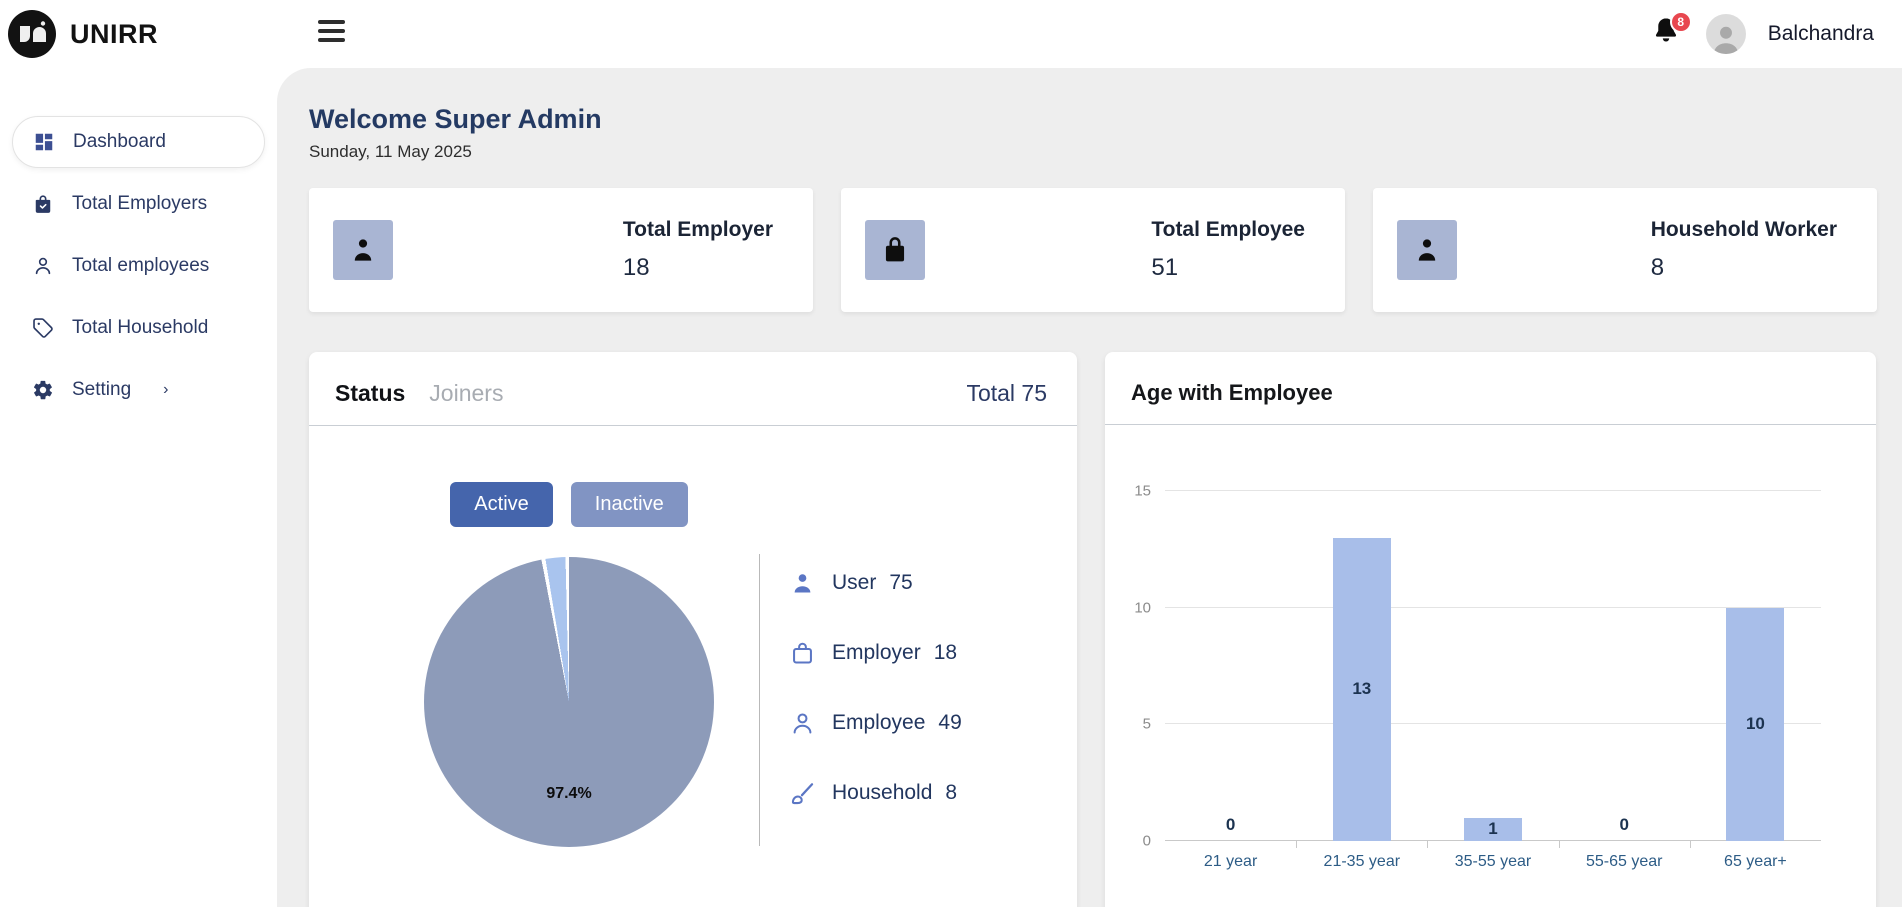 This screenshot has height=907, width=1902. I want to click on stat-card-total-employee: Total Employee 51, so click(1093, 250).